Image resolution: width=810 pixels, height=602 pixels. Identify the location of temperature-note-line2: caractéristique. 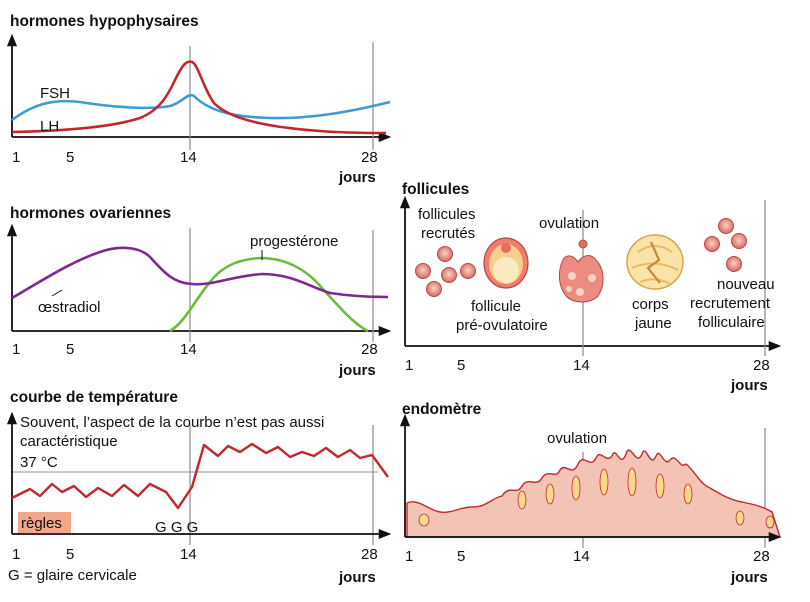
(69, 441).